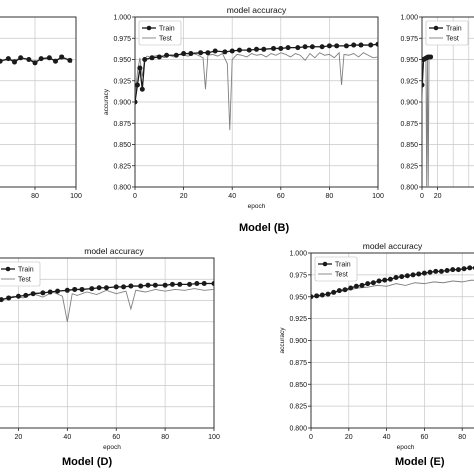  I want to click on y-tick-label: 0.925, so click(298, 319).